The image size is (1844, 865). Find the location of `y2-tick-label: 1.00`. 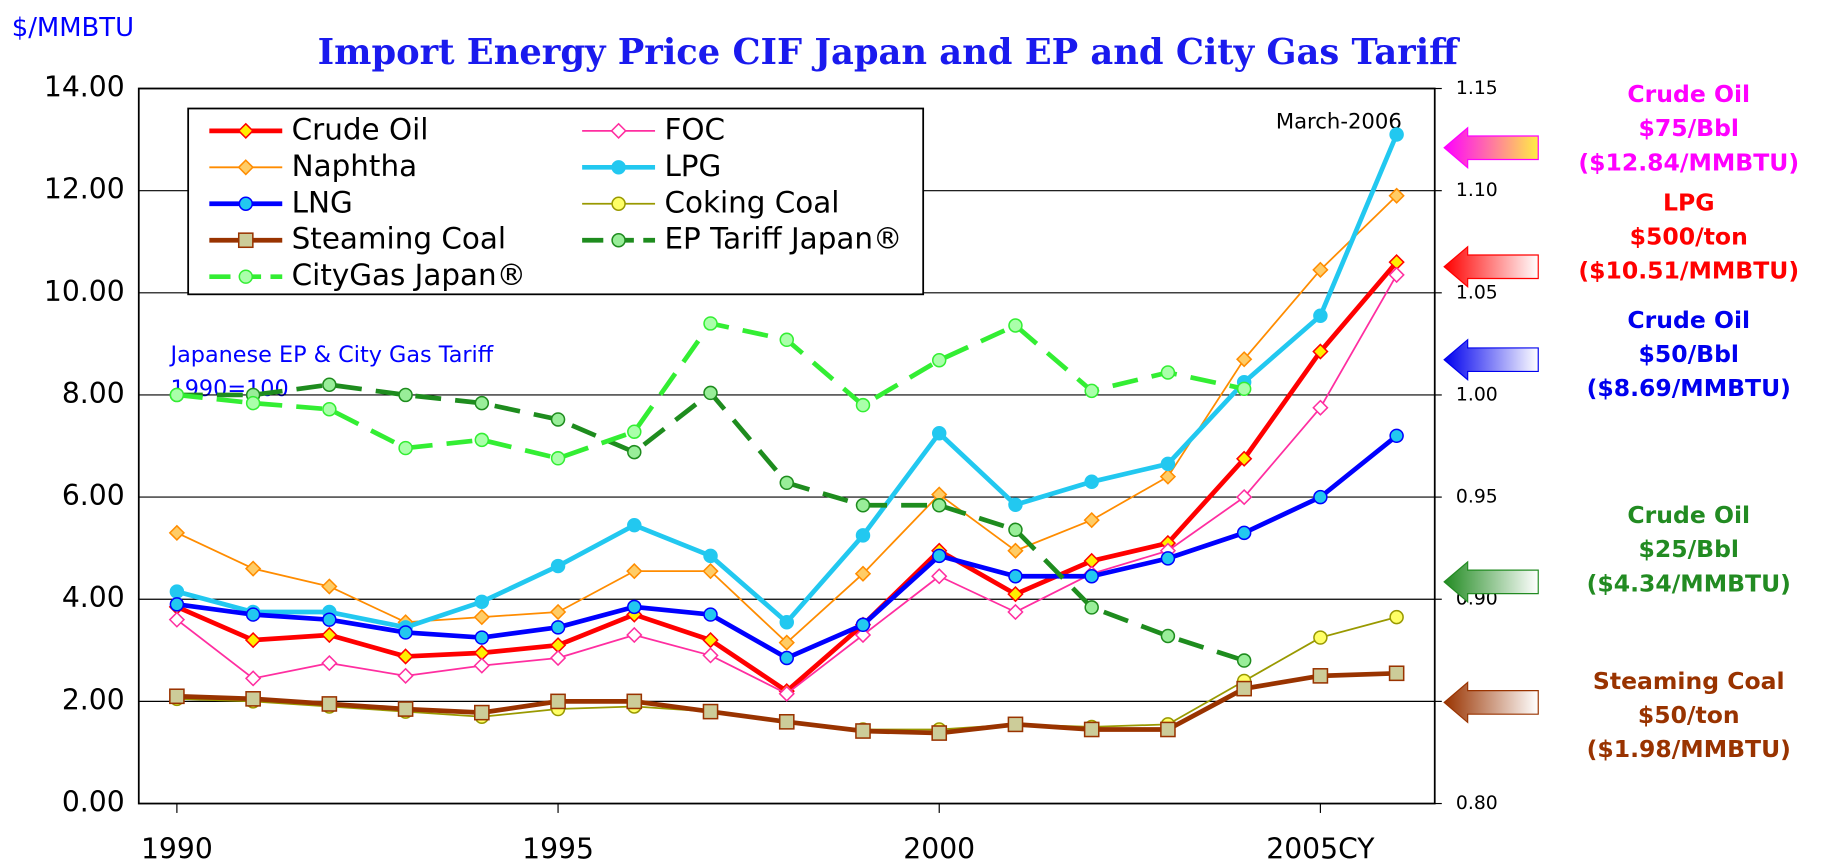

y2-tick-label: 1.00 is located at coordinates (1477, 394).